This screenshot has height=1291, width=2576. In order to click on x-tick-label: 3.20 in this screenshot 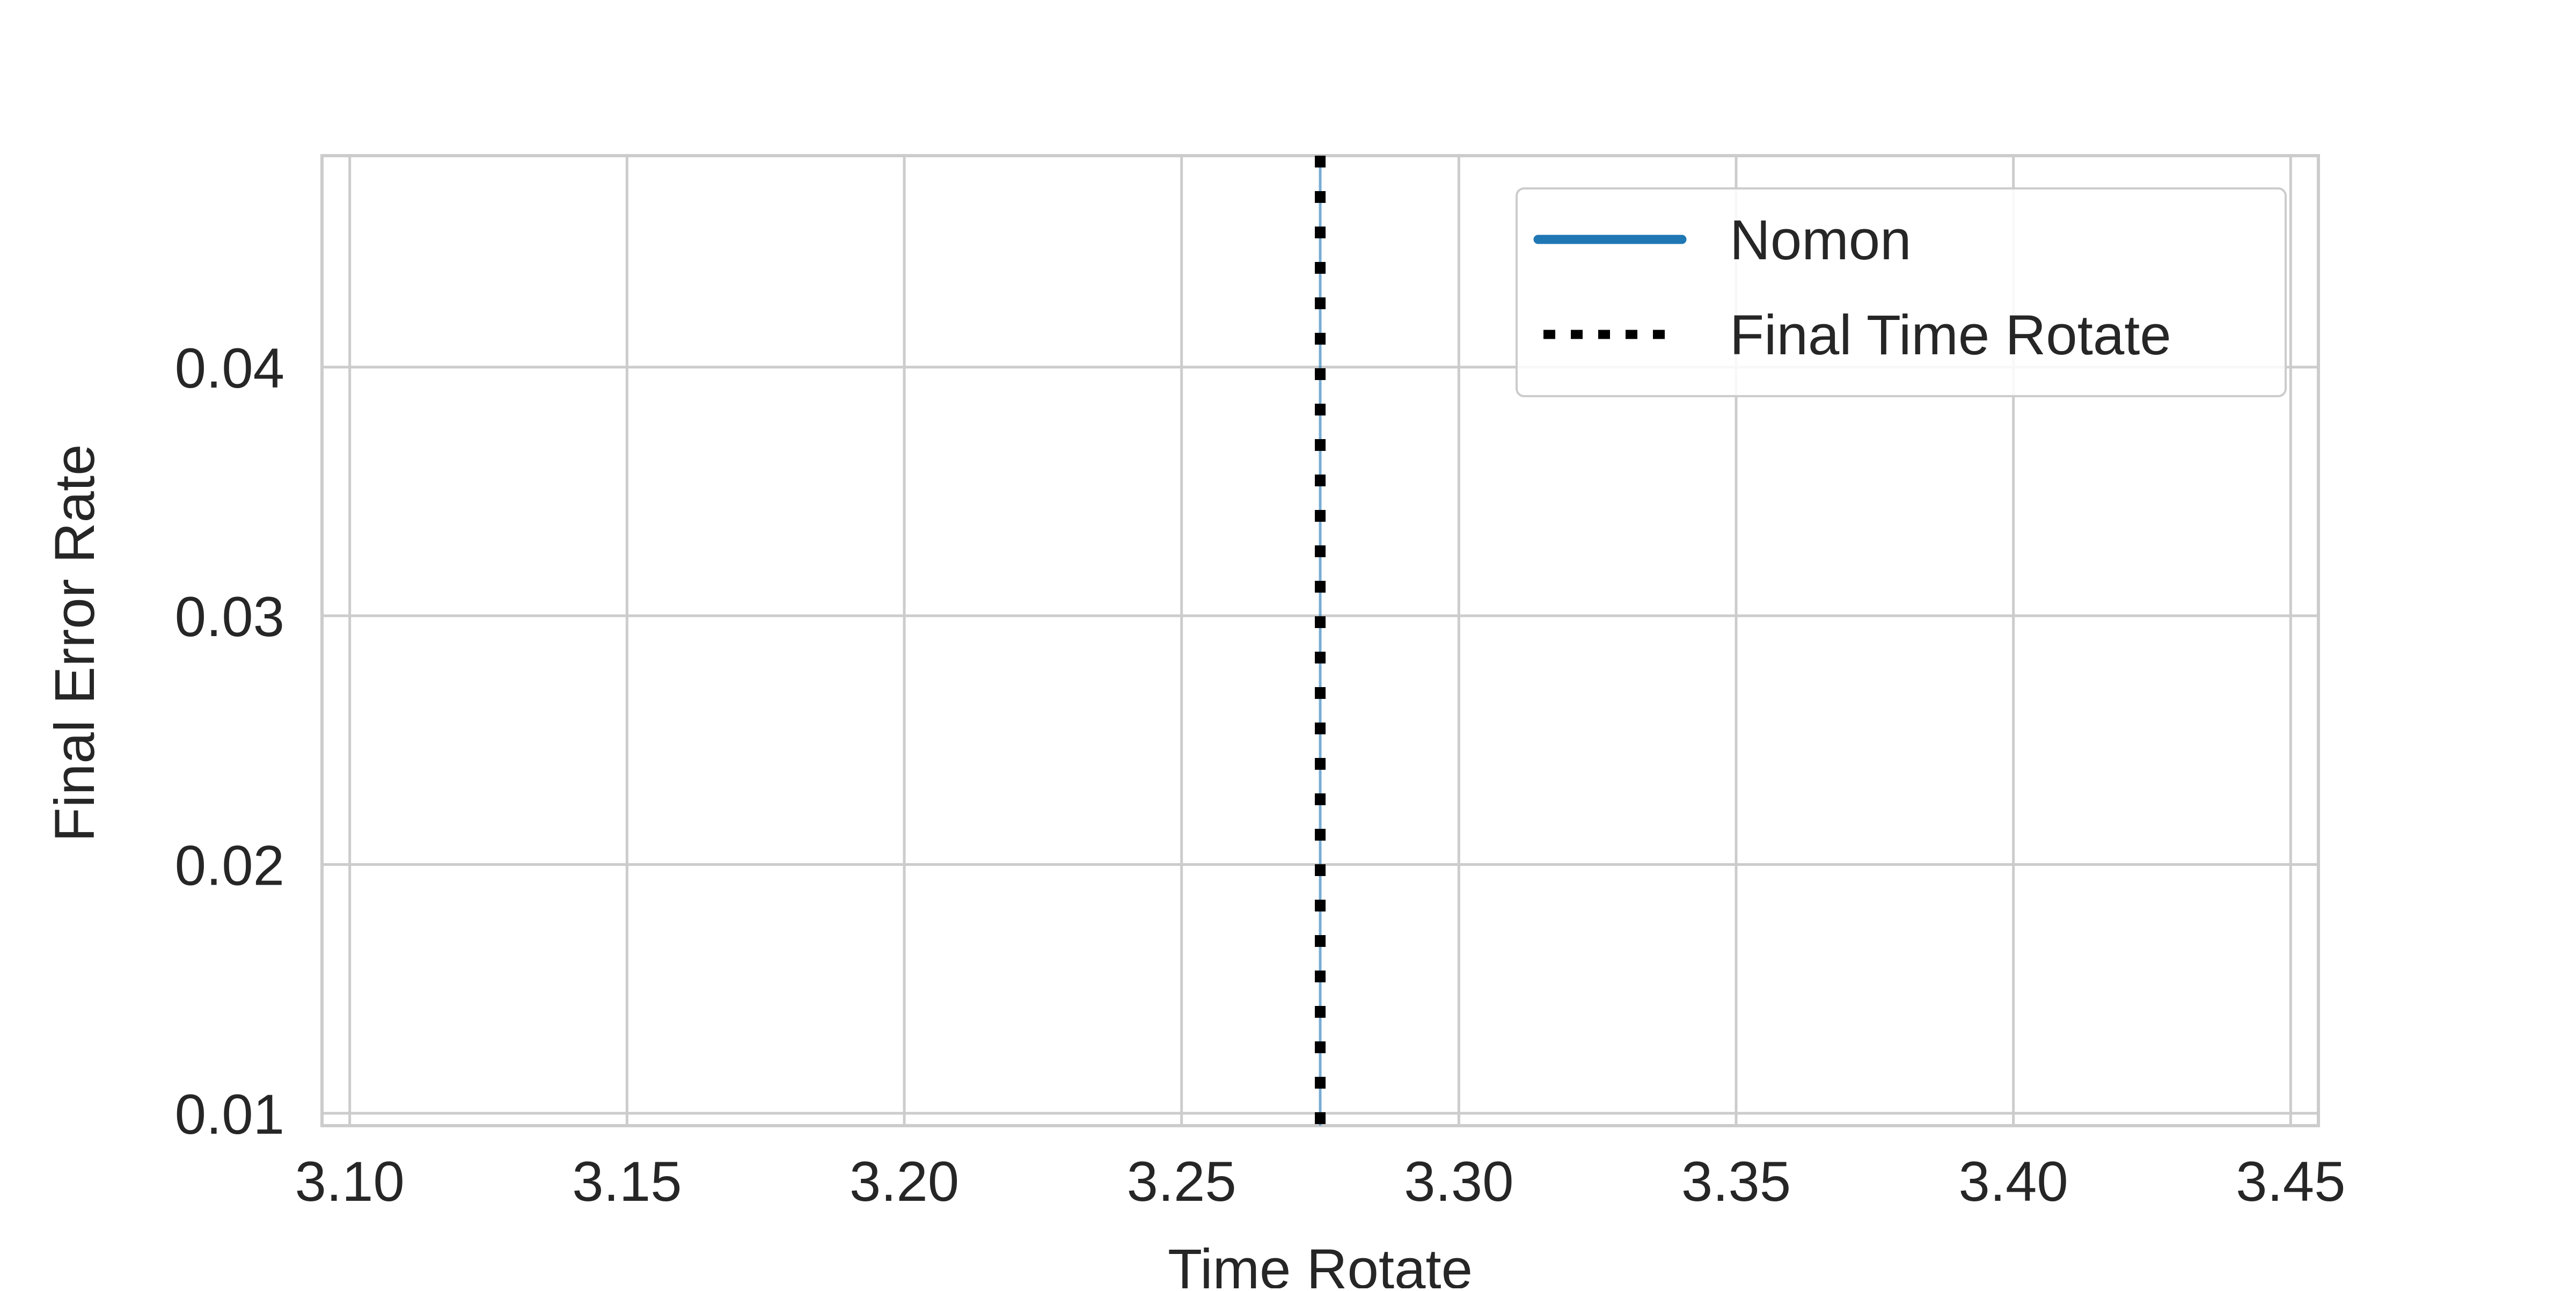, I will do `click(904, 1181)`.